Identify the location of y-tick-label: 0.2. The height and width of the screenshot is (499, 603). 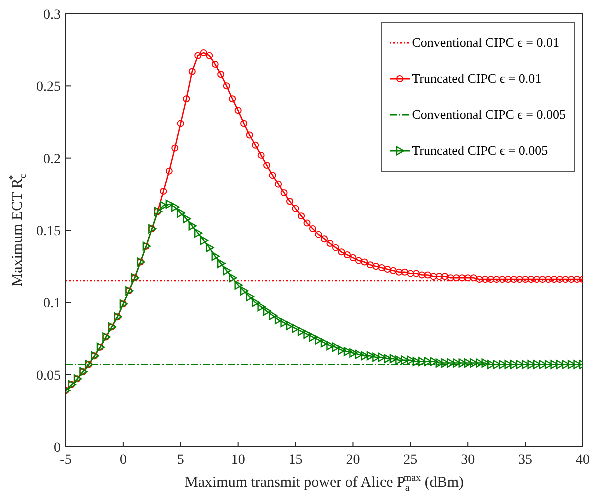
(52, 160).